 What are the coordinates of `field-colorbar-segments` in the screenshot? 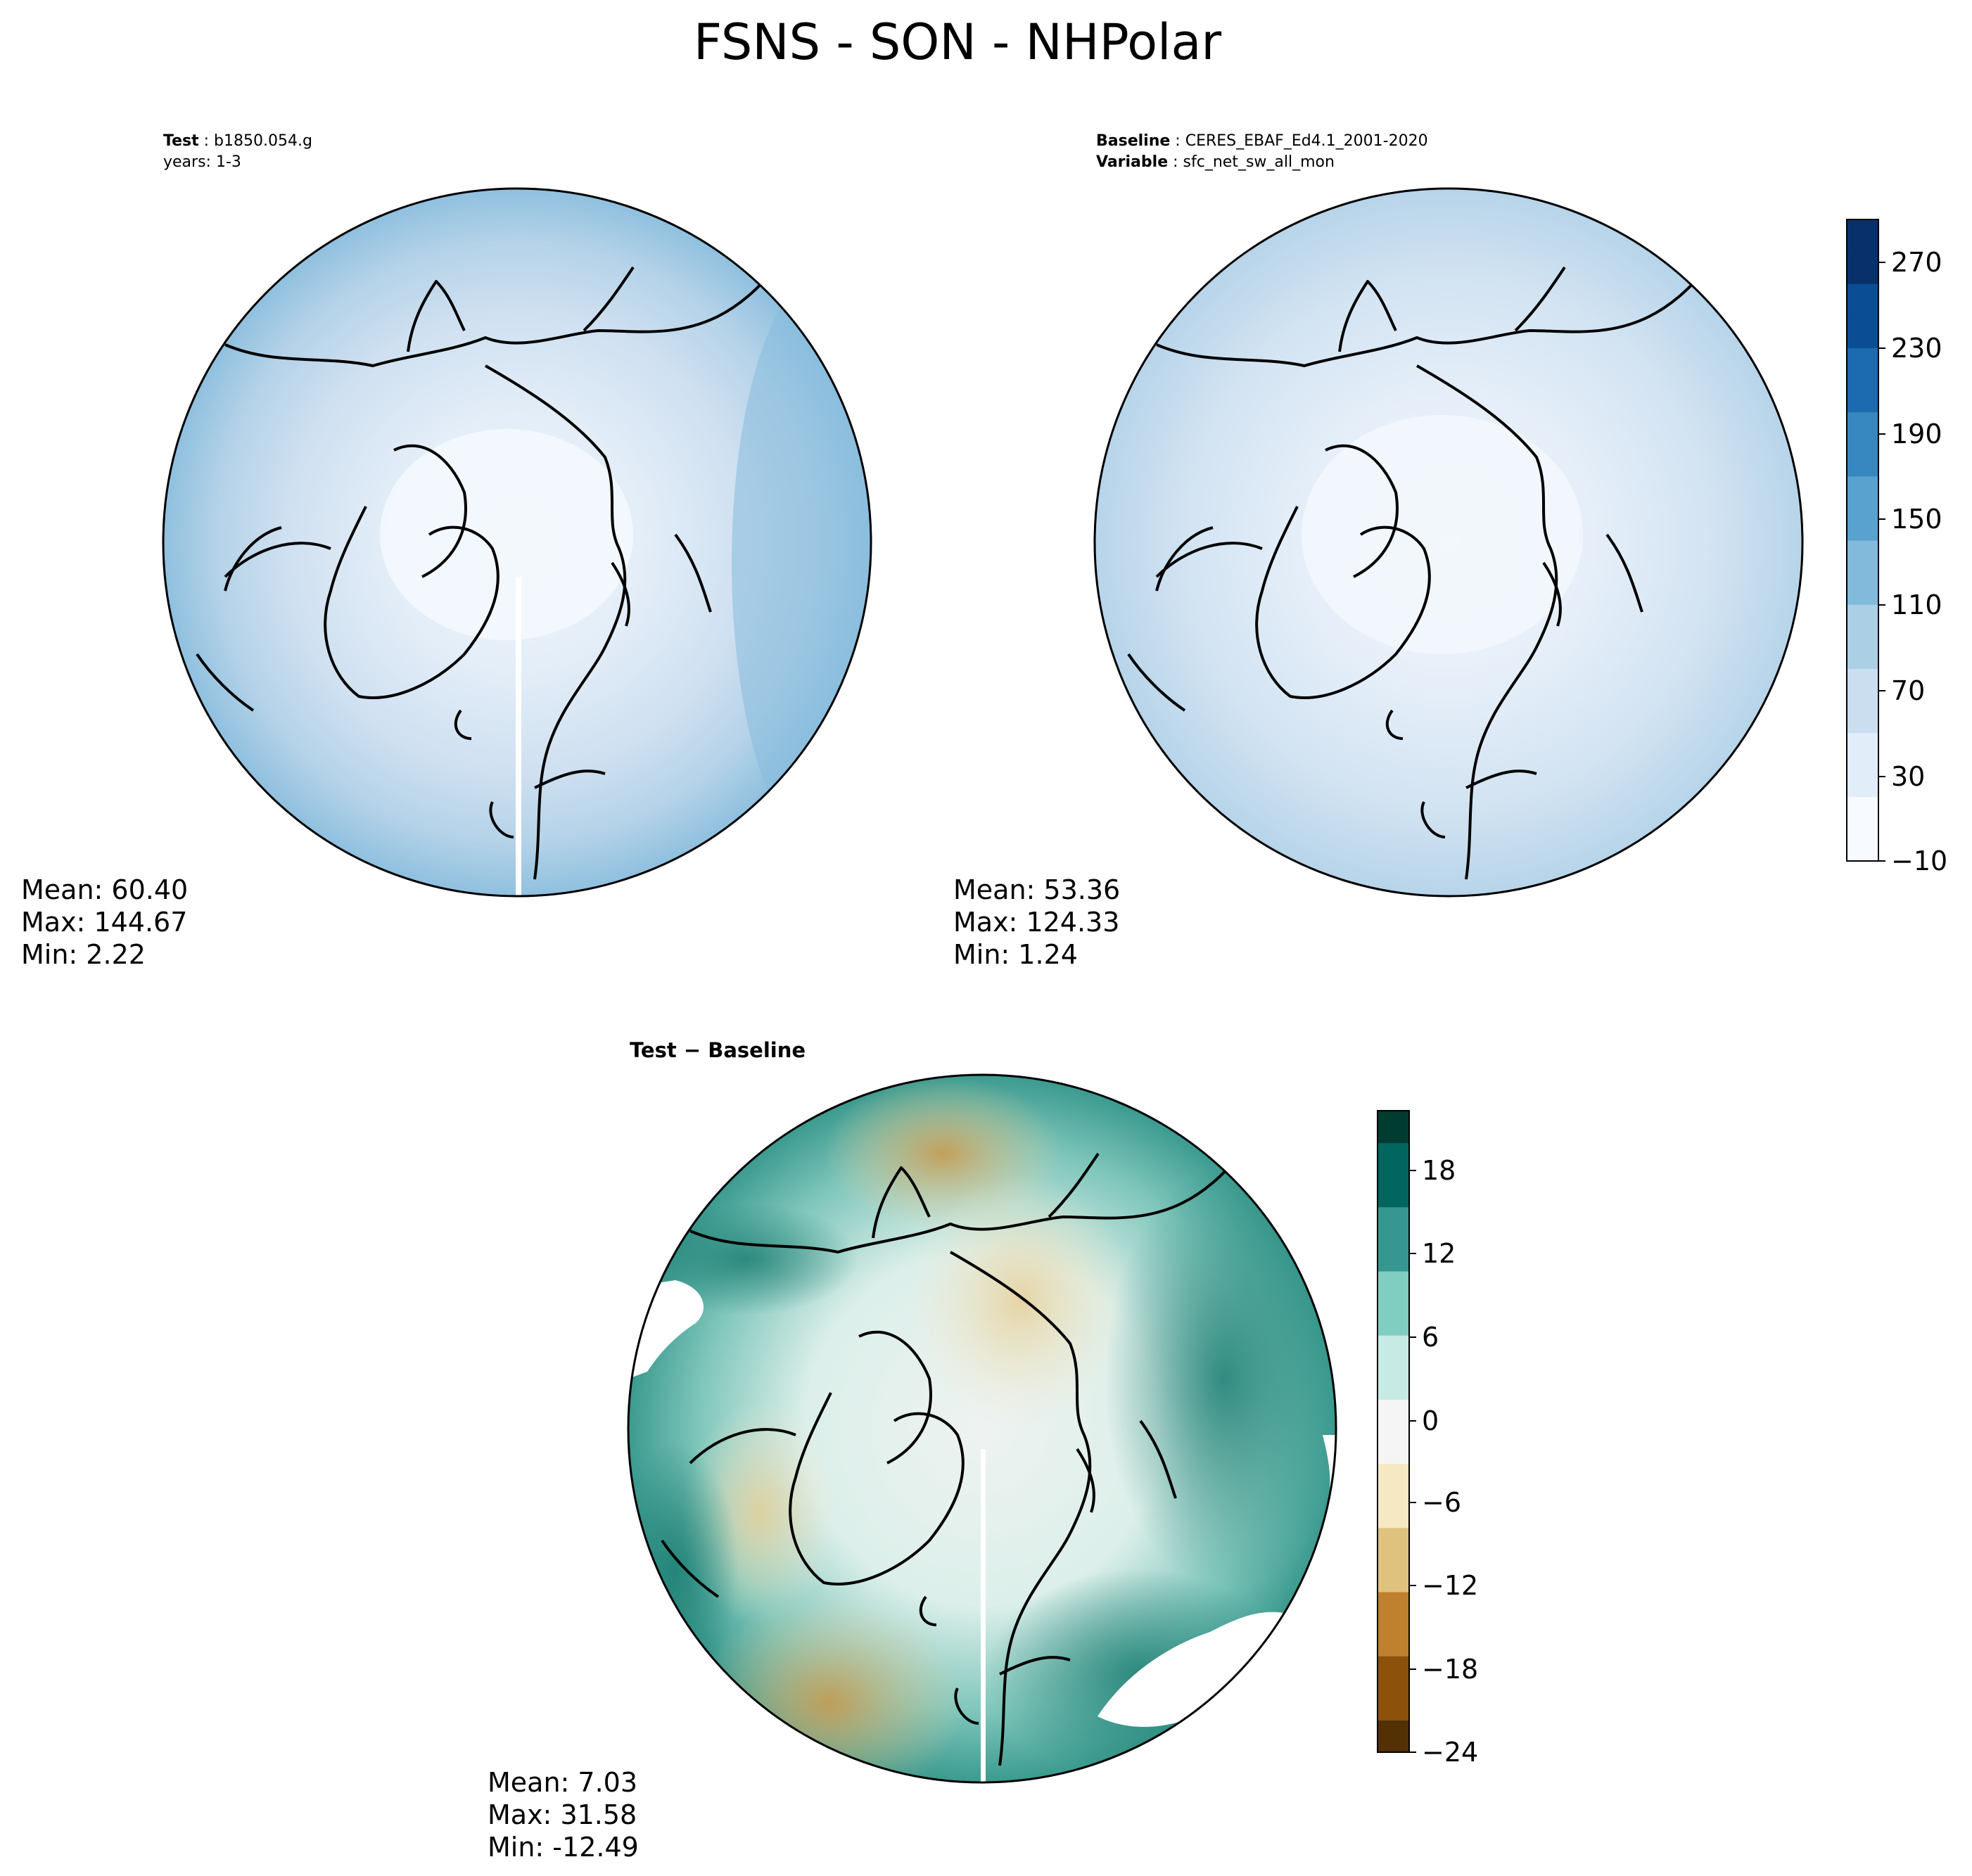 It's located at (1863, 540).